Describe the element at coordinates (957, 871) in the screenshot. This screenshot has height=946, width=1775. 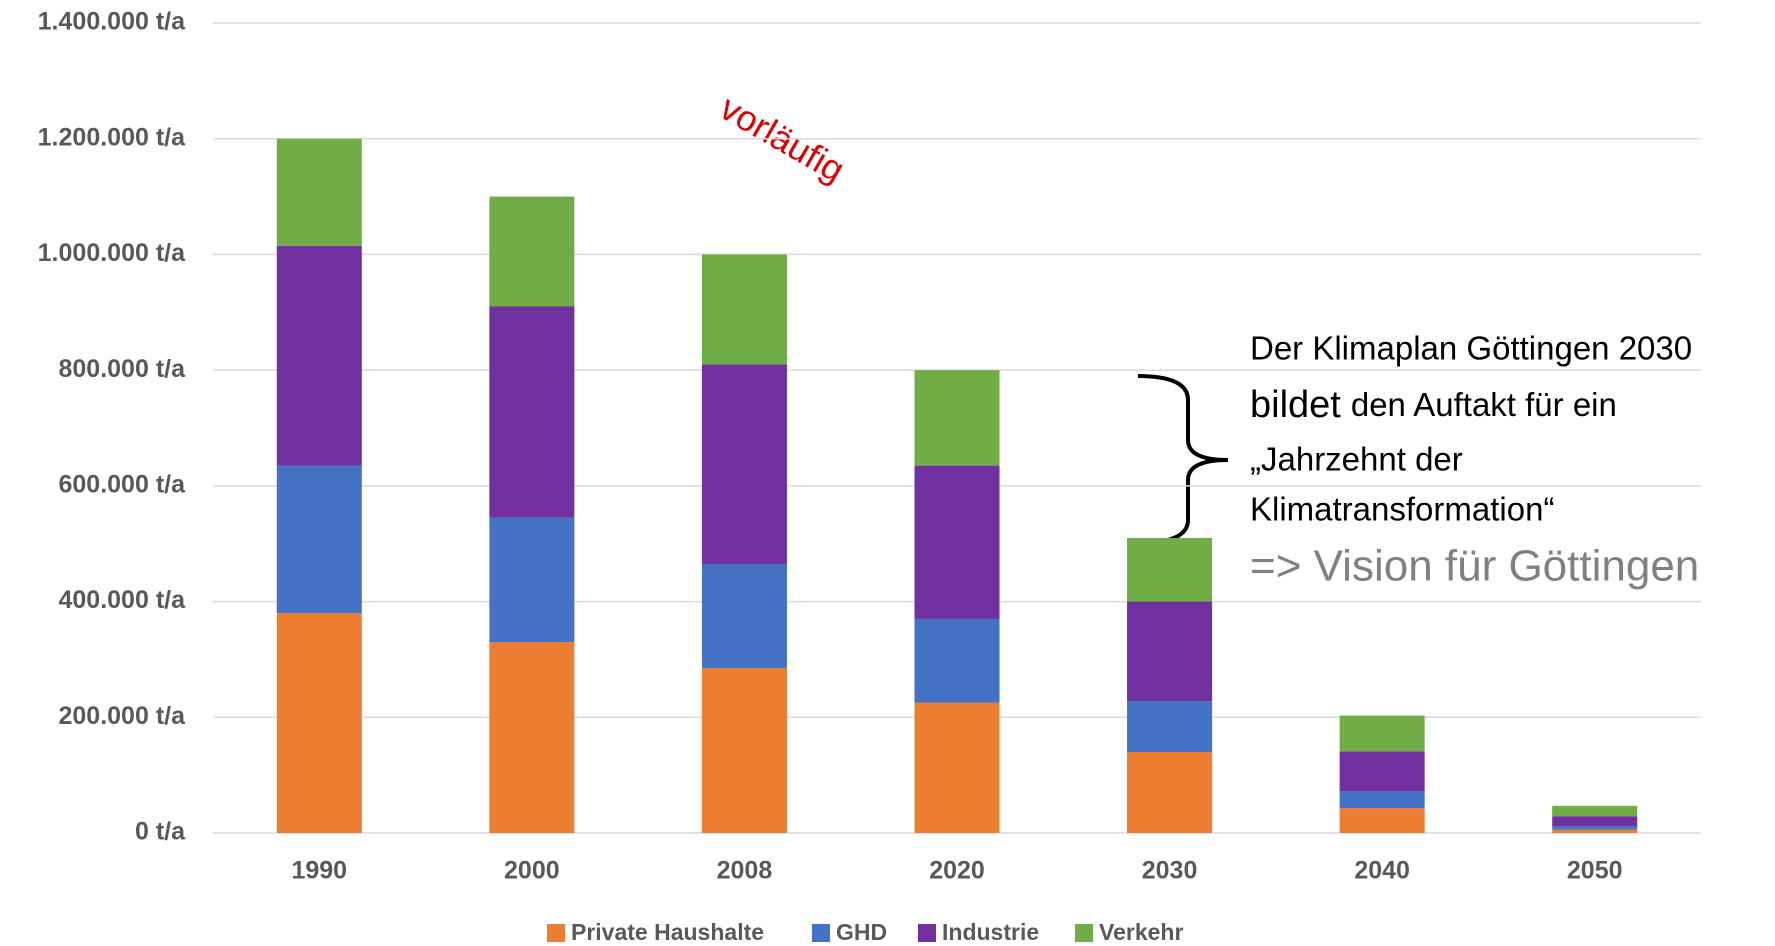
I see `x-tick-label: 2020` at that location.